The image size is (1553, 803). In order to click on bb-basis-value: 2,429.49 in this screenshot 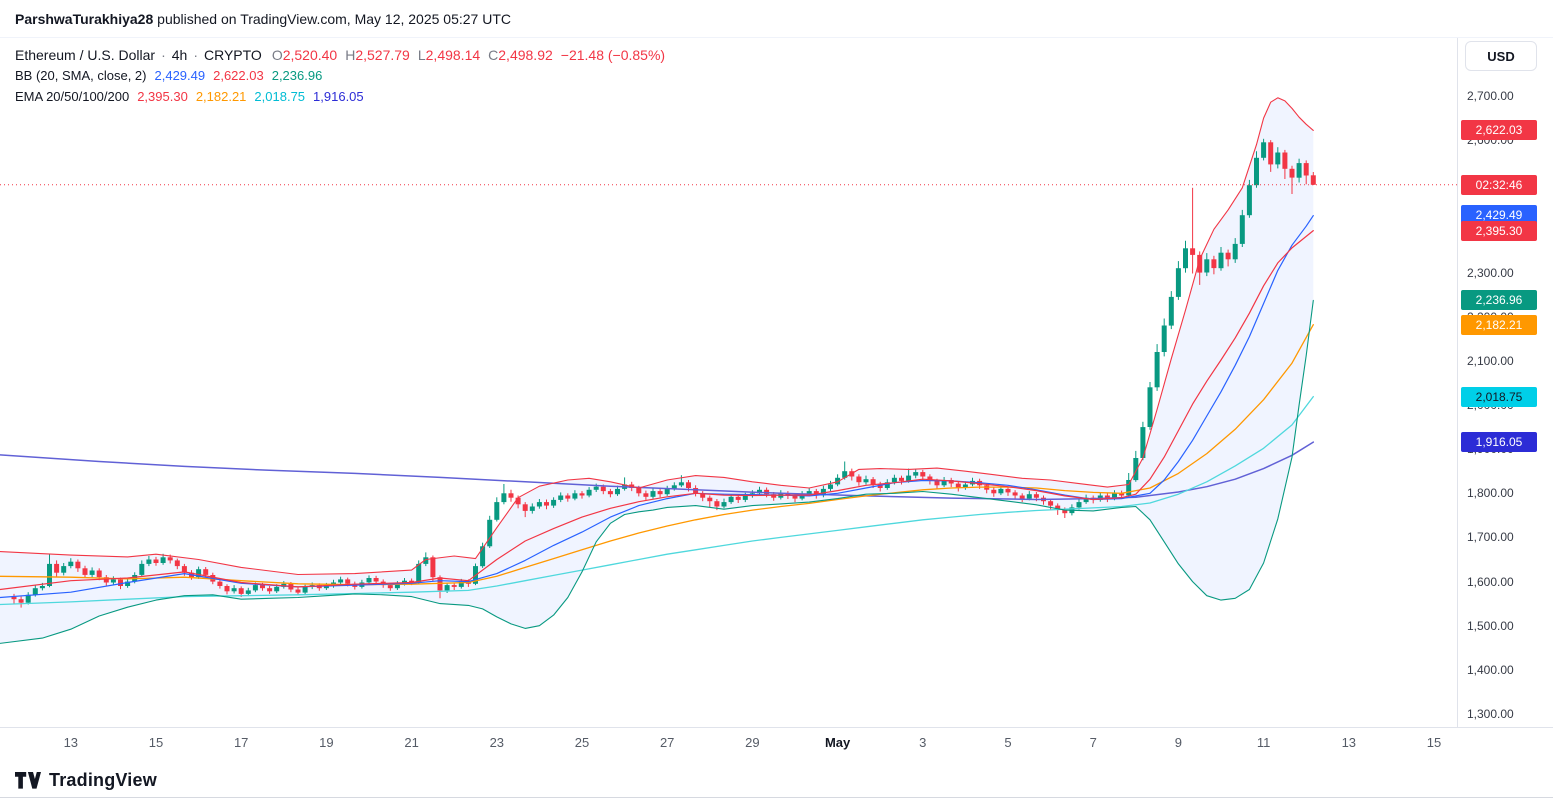, I will do `click(180, 75)`.